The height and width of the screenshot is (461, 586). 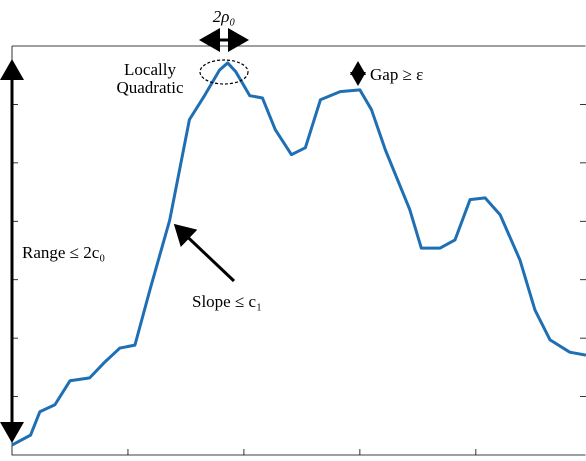 What do you see at coordinates (150, 69) in the screenshot?
I see `peak-label: Locally` at bounding box center [150, 69].